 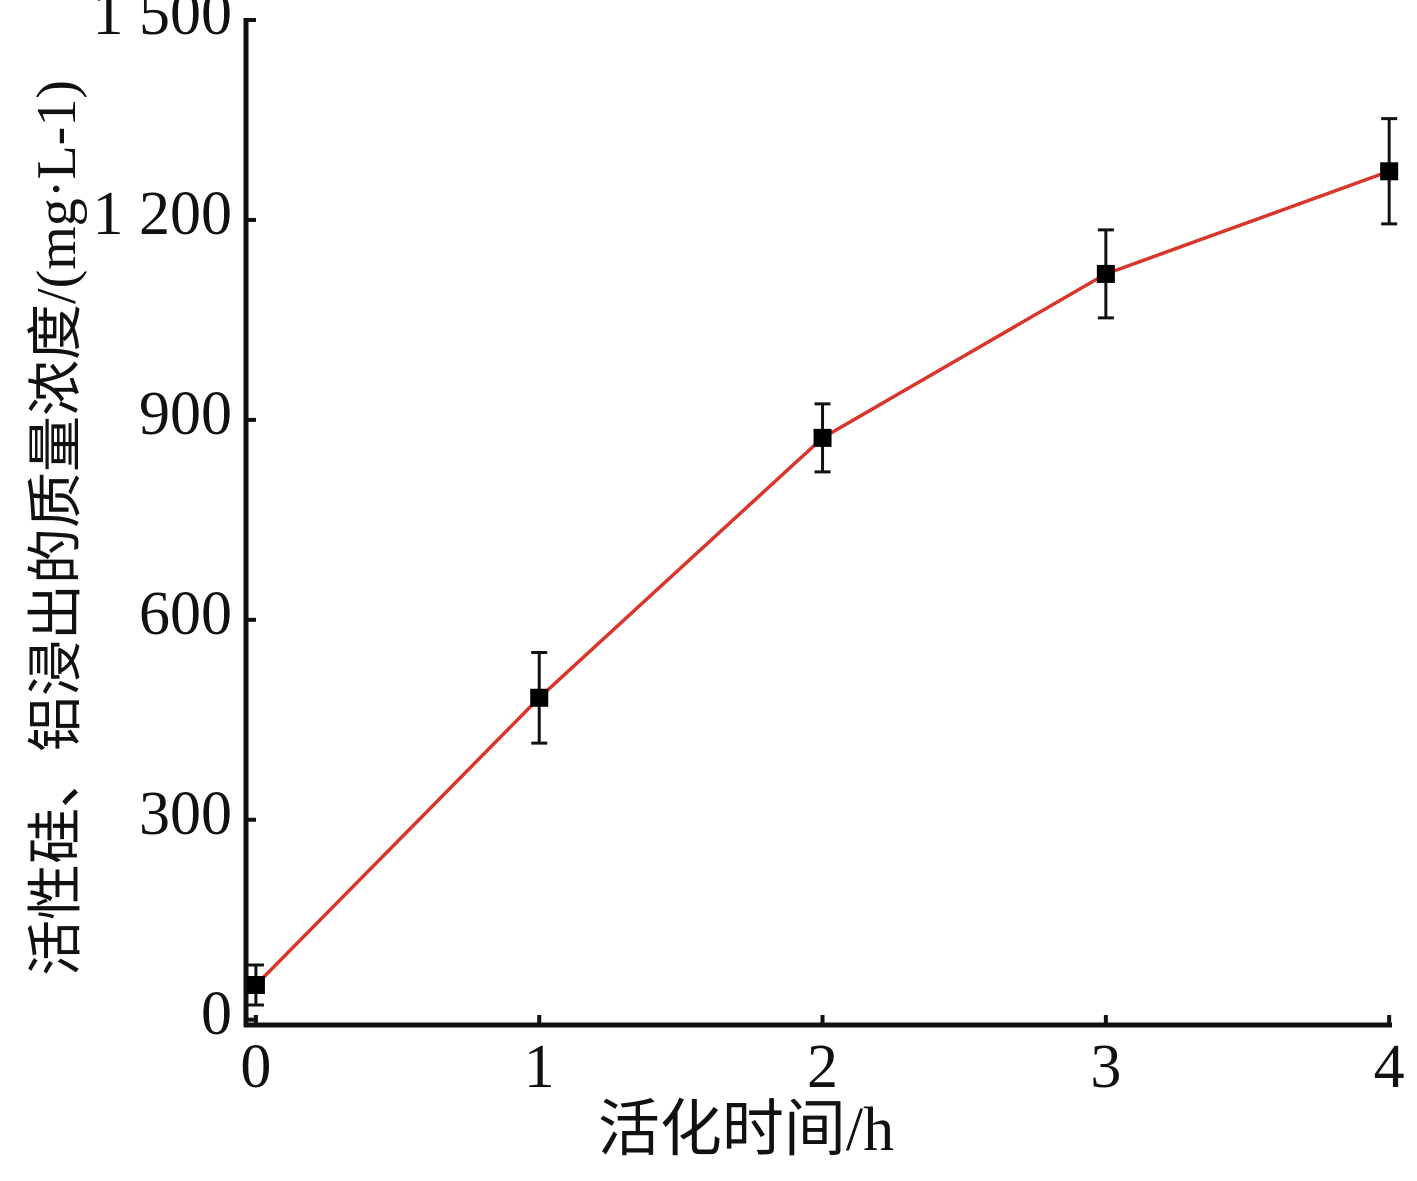 What do you see at coordinates (539, 1067) in the screenshot?
I see `x-tick-label: 1` at bounding box center [539, 1067].